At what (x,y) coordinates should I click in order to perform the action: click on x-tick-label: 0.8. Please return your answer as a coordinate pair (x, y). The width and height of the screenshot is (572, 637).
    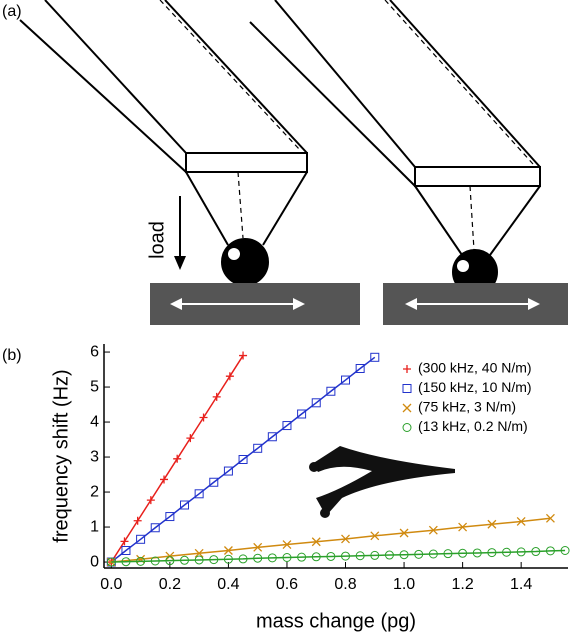
    Looking at the image, I should click on (345, 584).